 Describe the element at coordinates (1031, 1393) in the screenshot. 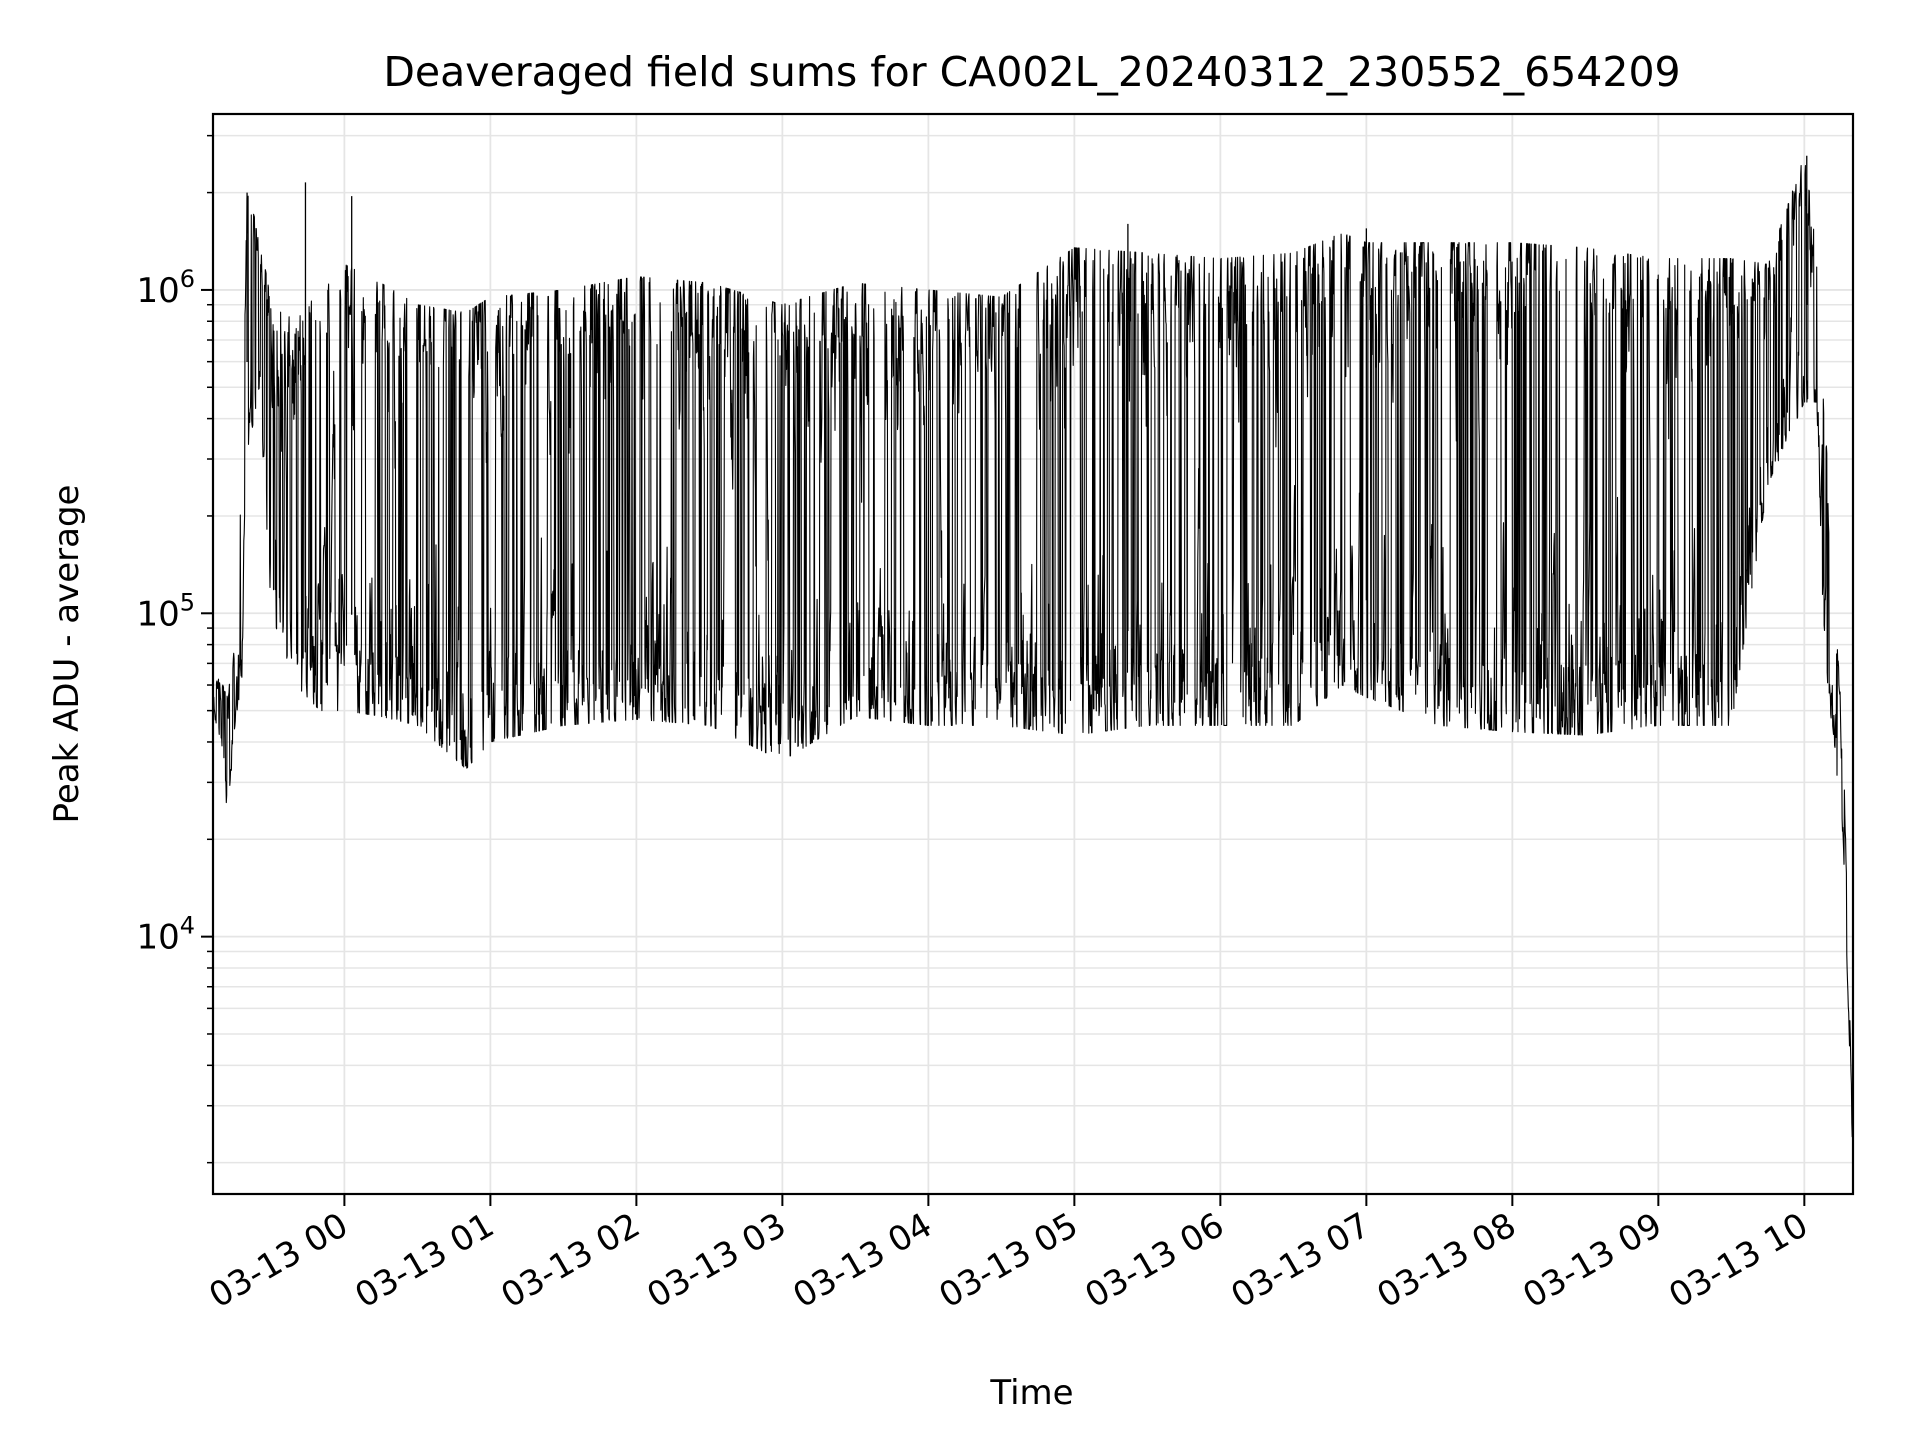

I see `x-axis-label: Time` at that location.